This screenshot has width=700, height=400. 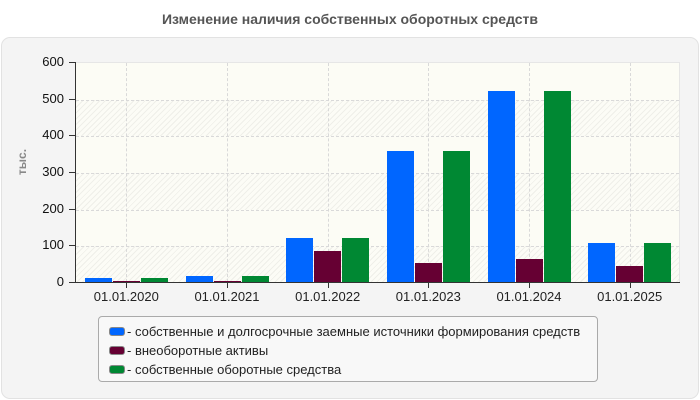 I want to click on legend-swatch-purple, so click(x=117, y=350).